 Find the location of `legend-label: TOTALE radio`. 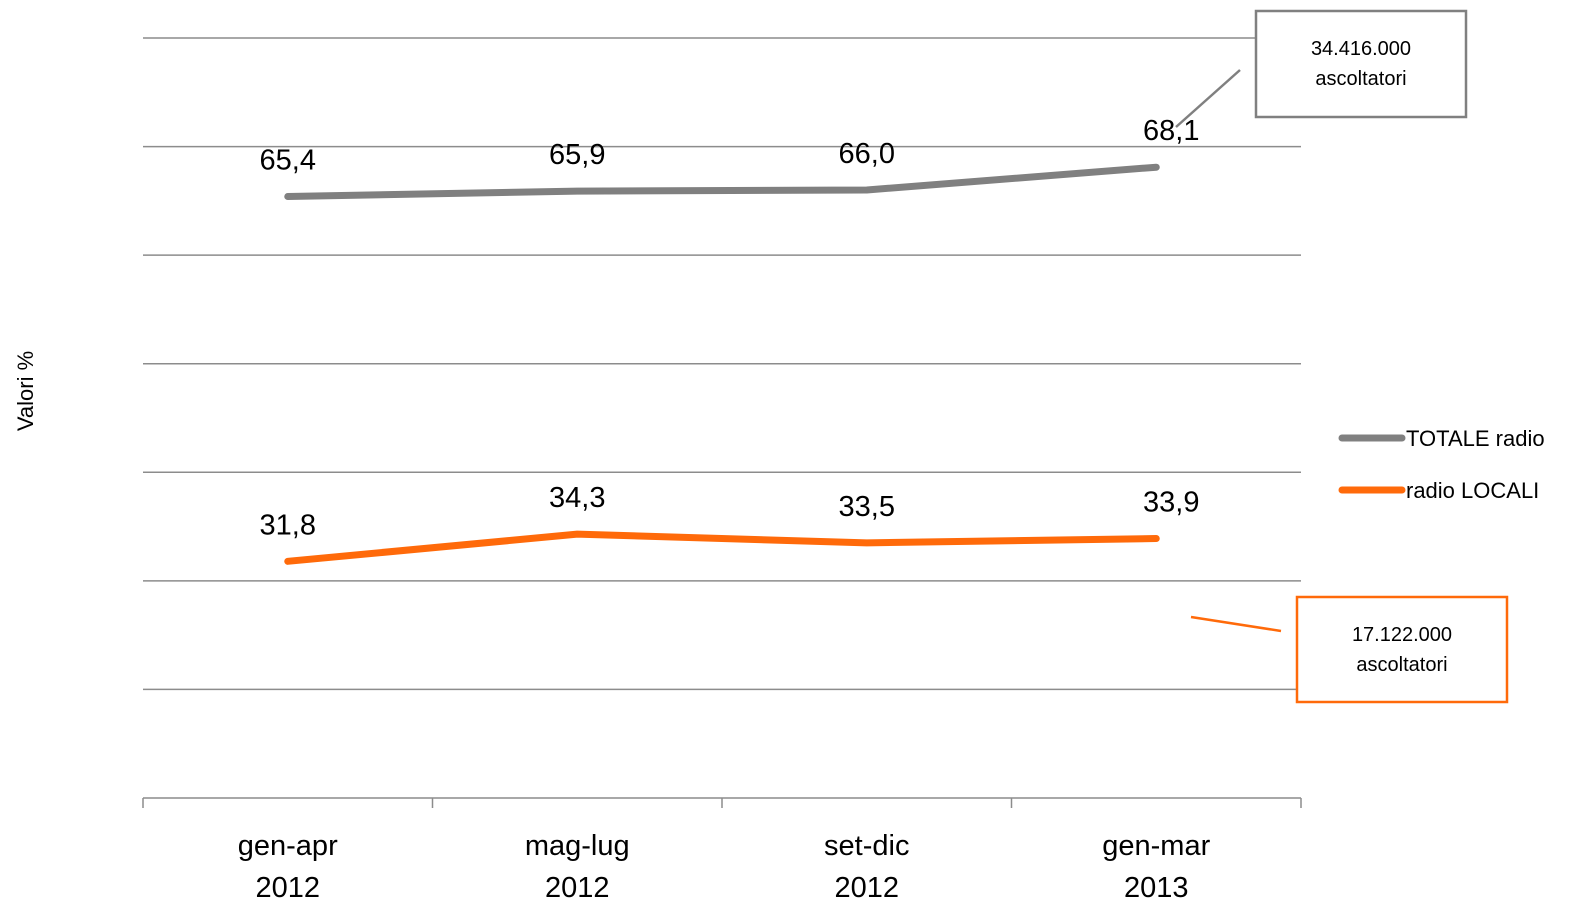

legend-label: TOTALE radio is located at coordinates (1475, 438).